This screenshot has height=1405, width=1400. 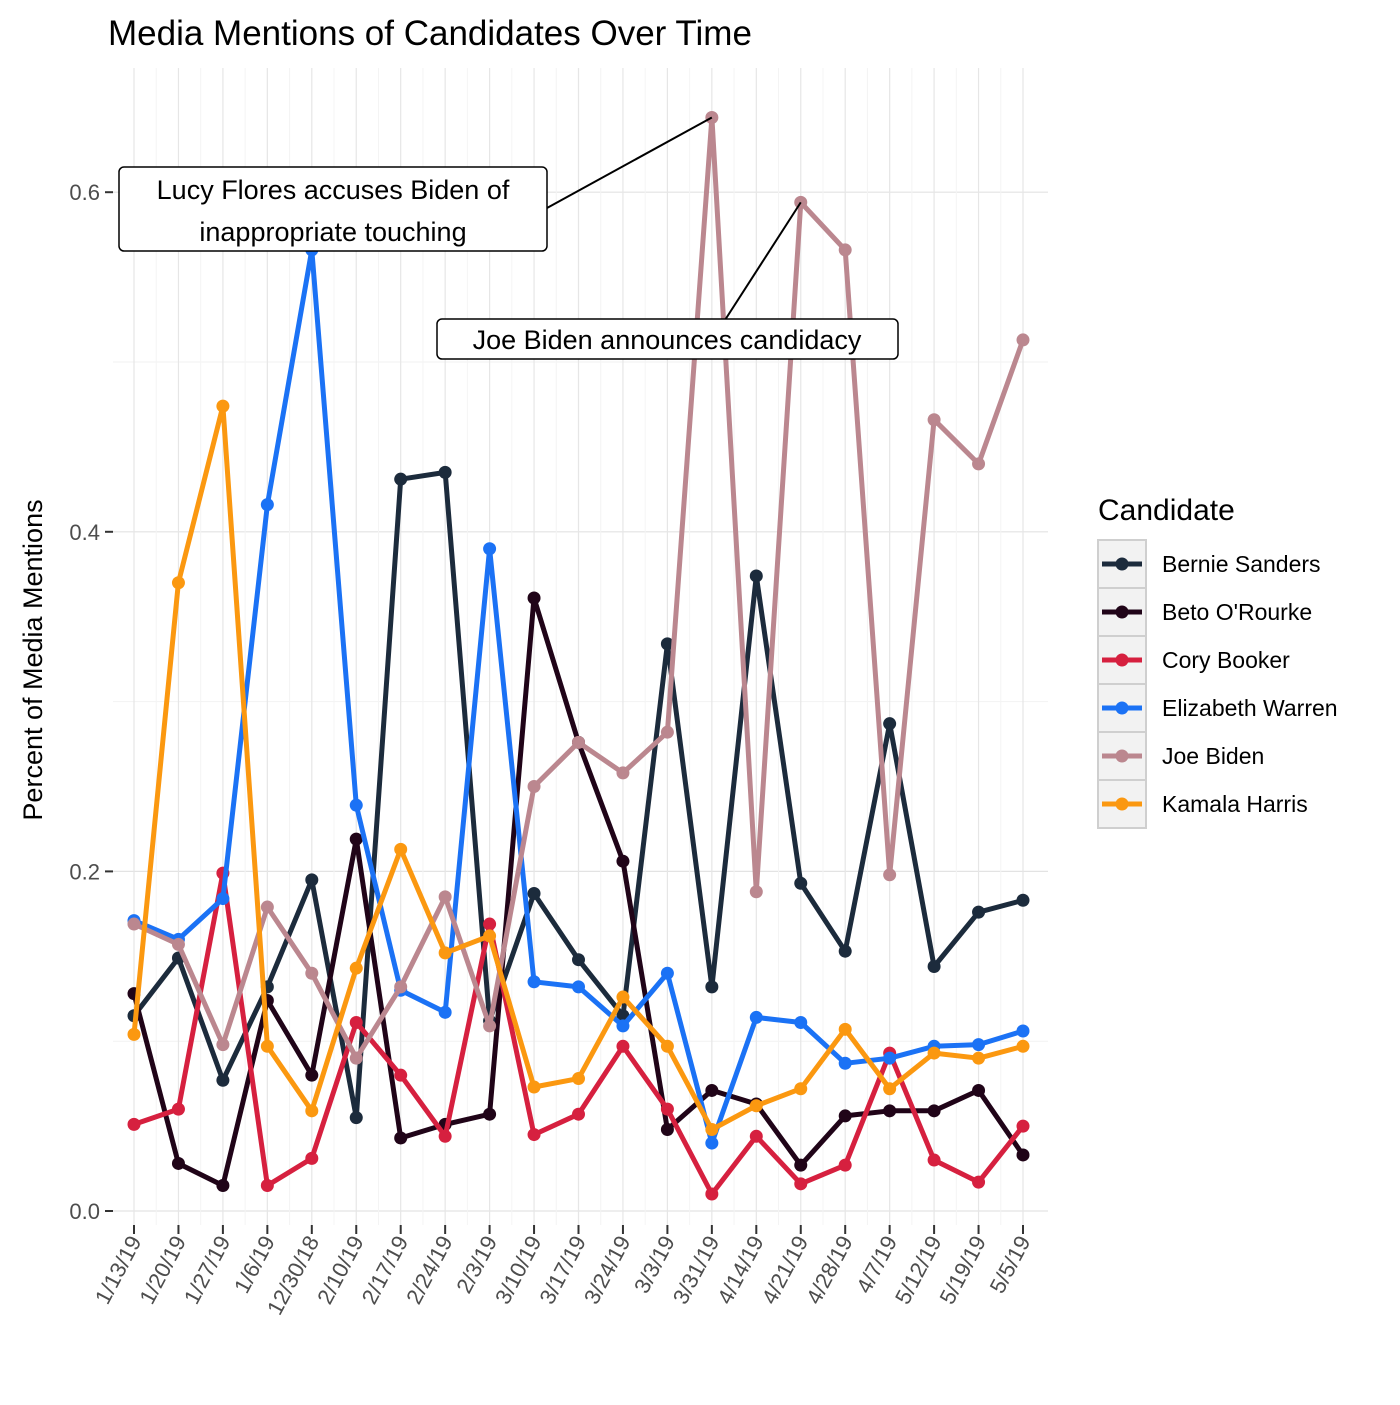 I want to click on legend-label-cory-booker: Cory Booker, so click(x=1226, y=660).